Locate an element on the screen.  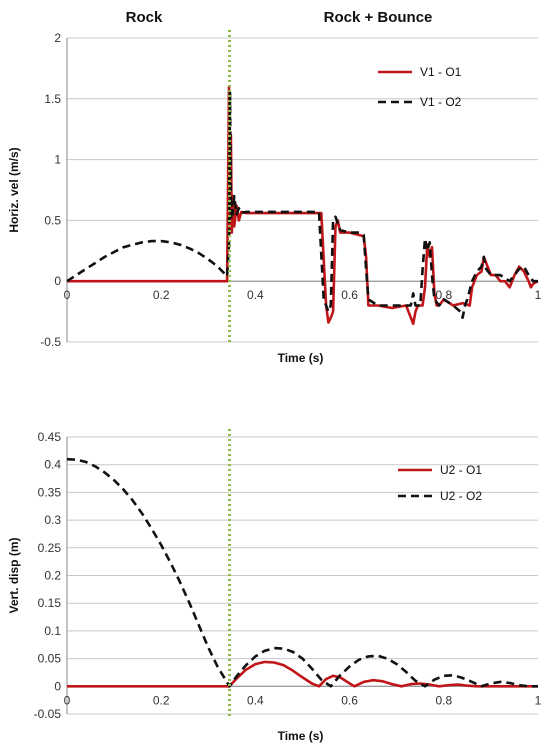
y-tick-label: 0.45 is located at coordinates (50, 437).